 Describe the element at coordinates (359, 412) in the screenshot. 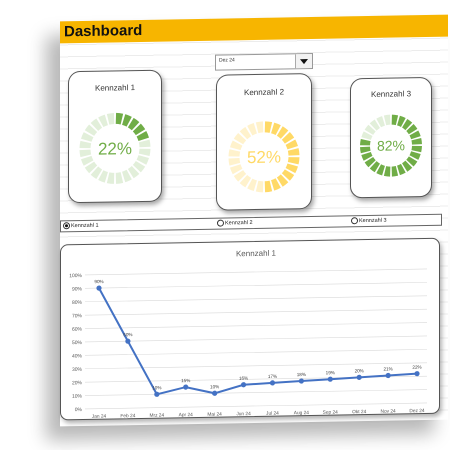

I see `x-tick-label: Okt 24` at that location.